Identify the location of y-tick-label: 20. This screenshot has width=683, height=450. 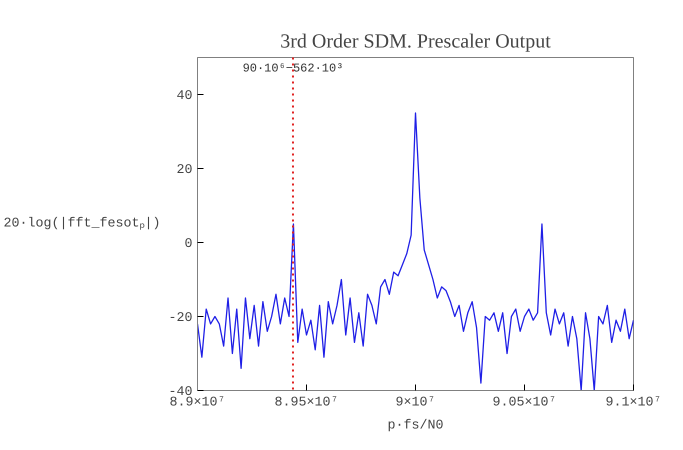
(184, 170).